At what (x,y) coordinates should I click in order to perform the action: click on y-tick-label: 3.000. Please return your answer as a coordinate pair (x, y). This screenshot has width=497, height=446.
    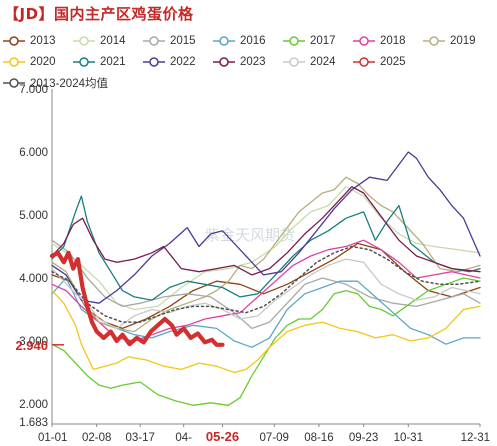
    Looking at the image, I should click on (33, 342).